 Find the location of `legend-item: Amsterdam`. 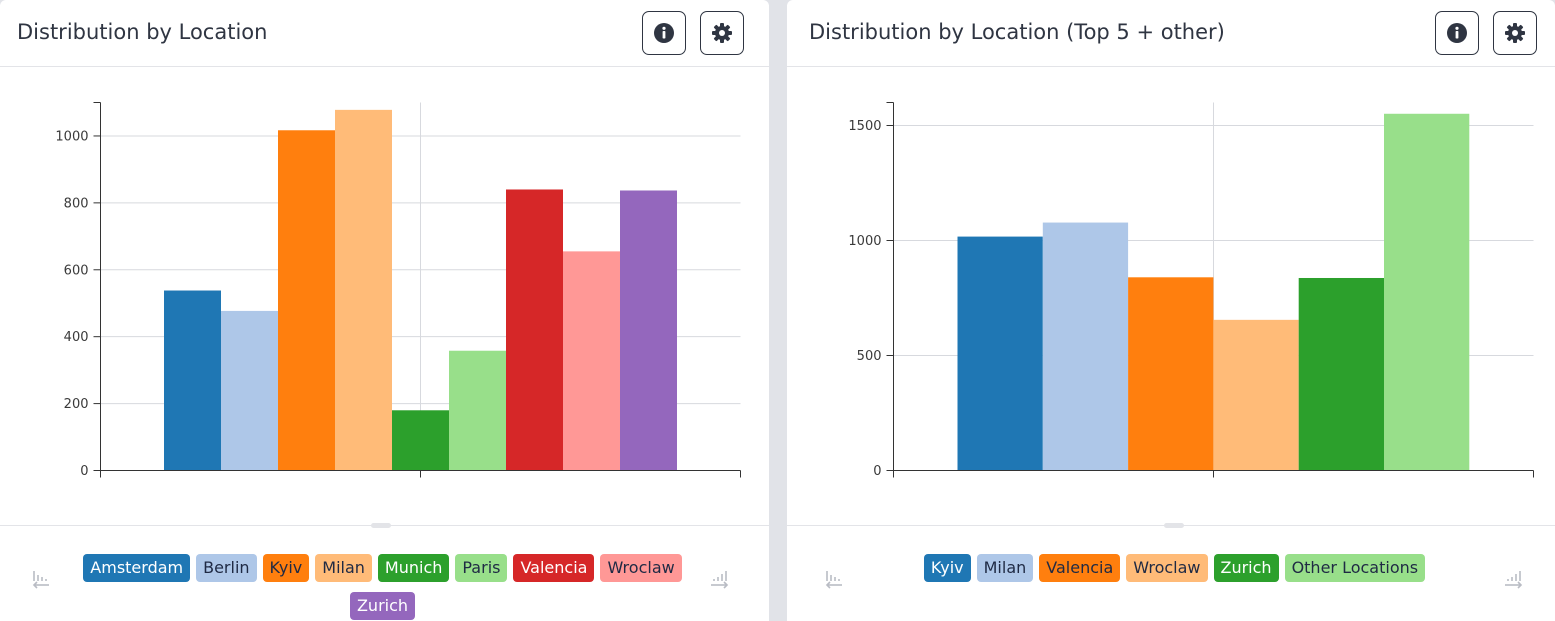

legend-item: Amsterdam is located at coordinates (137, 568).